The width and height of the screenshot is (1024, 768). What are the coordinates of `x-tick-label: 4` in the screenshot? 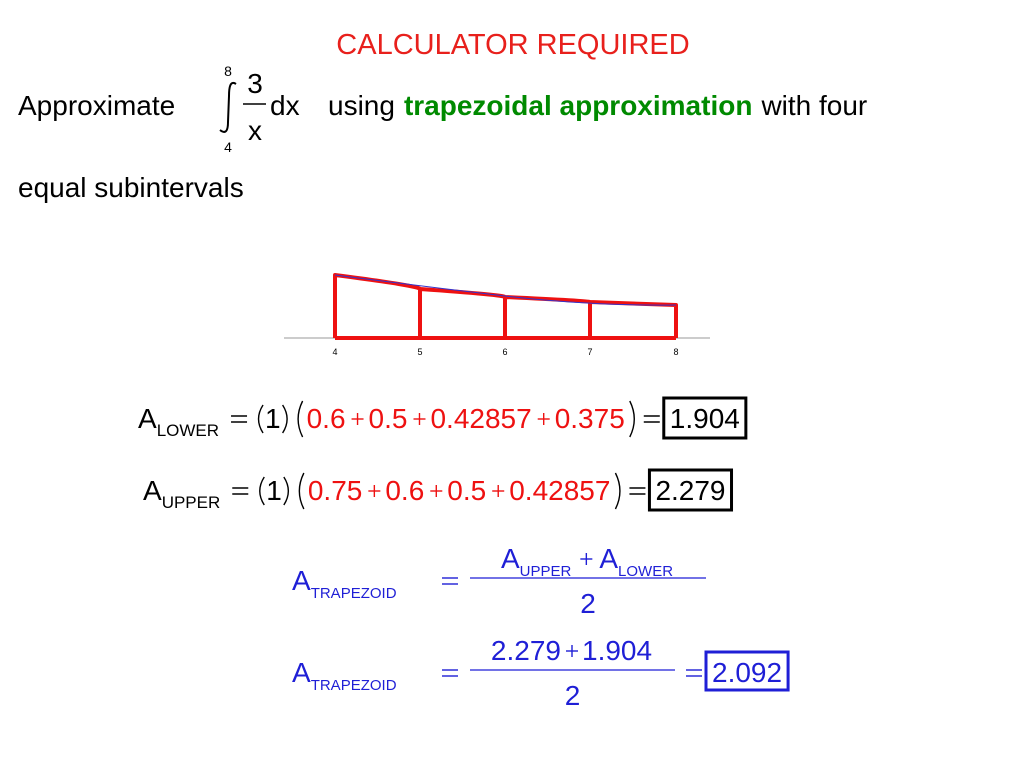 It's located at (334, 352).